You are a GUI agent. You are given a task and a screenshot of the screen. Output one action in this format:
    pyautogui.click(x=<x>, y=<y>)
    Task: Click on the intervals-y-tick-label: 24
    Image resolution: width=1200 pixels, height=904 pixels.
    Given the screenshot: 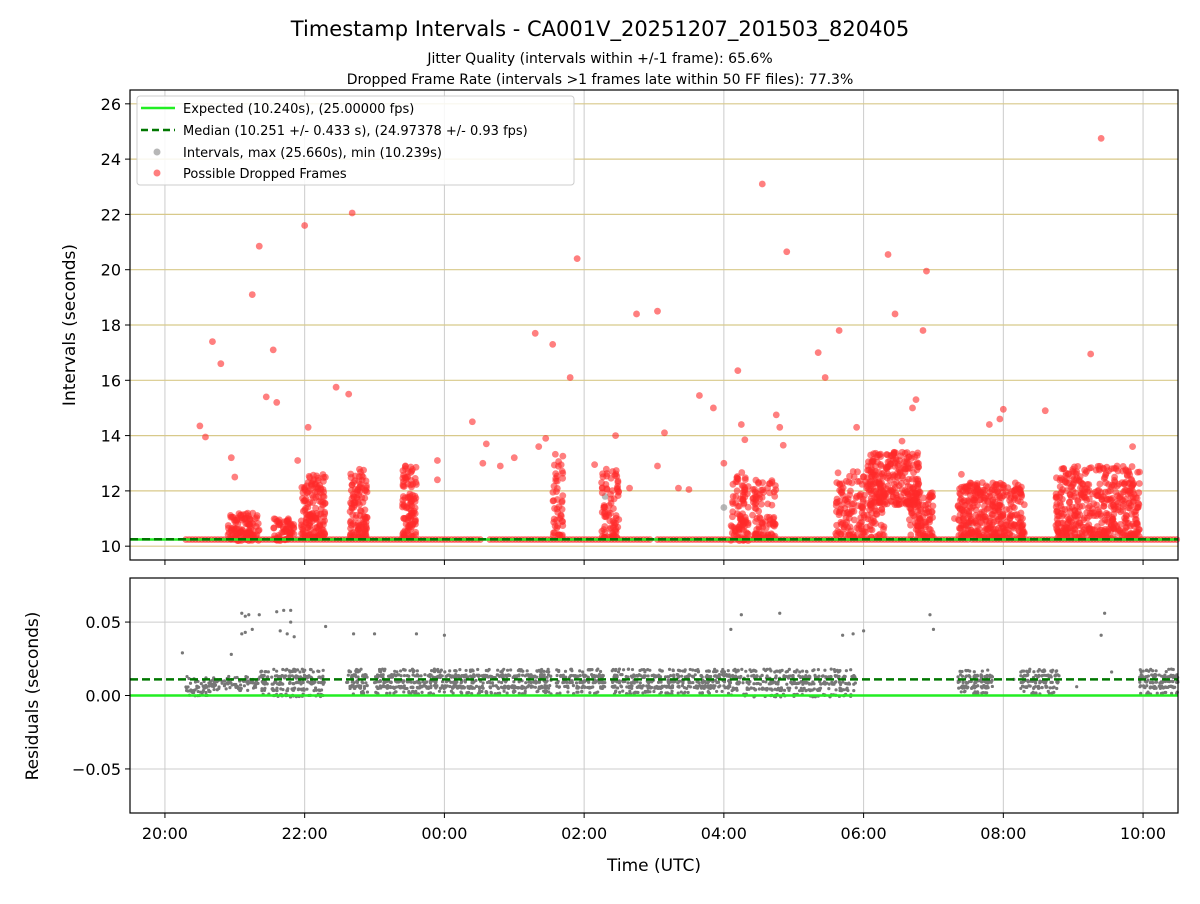 What is the action you would take?
    pyautogui.click(x=111, y=159)
    